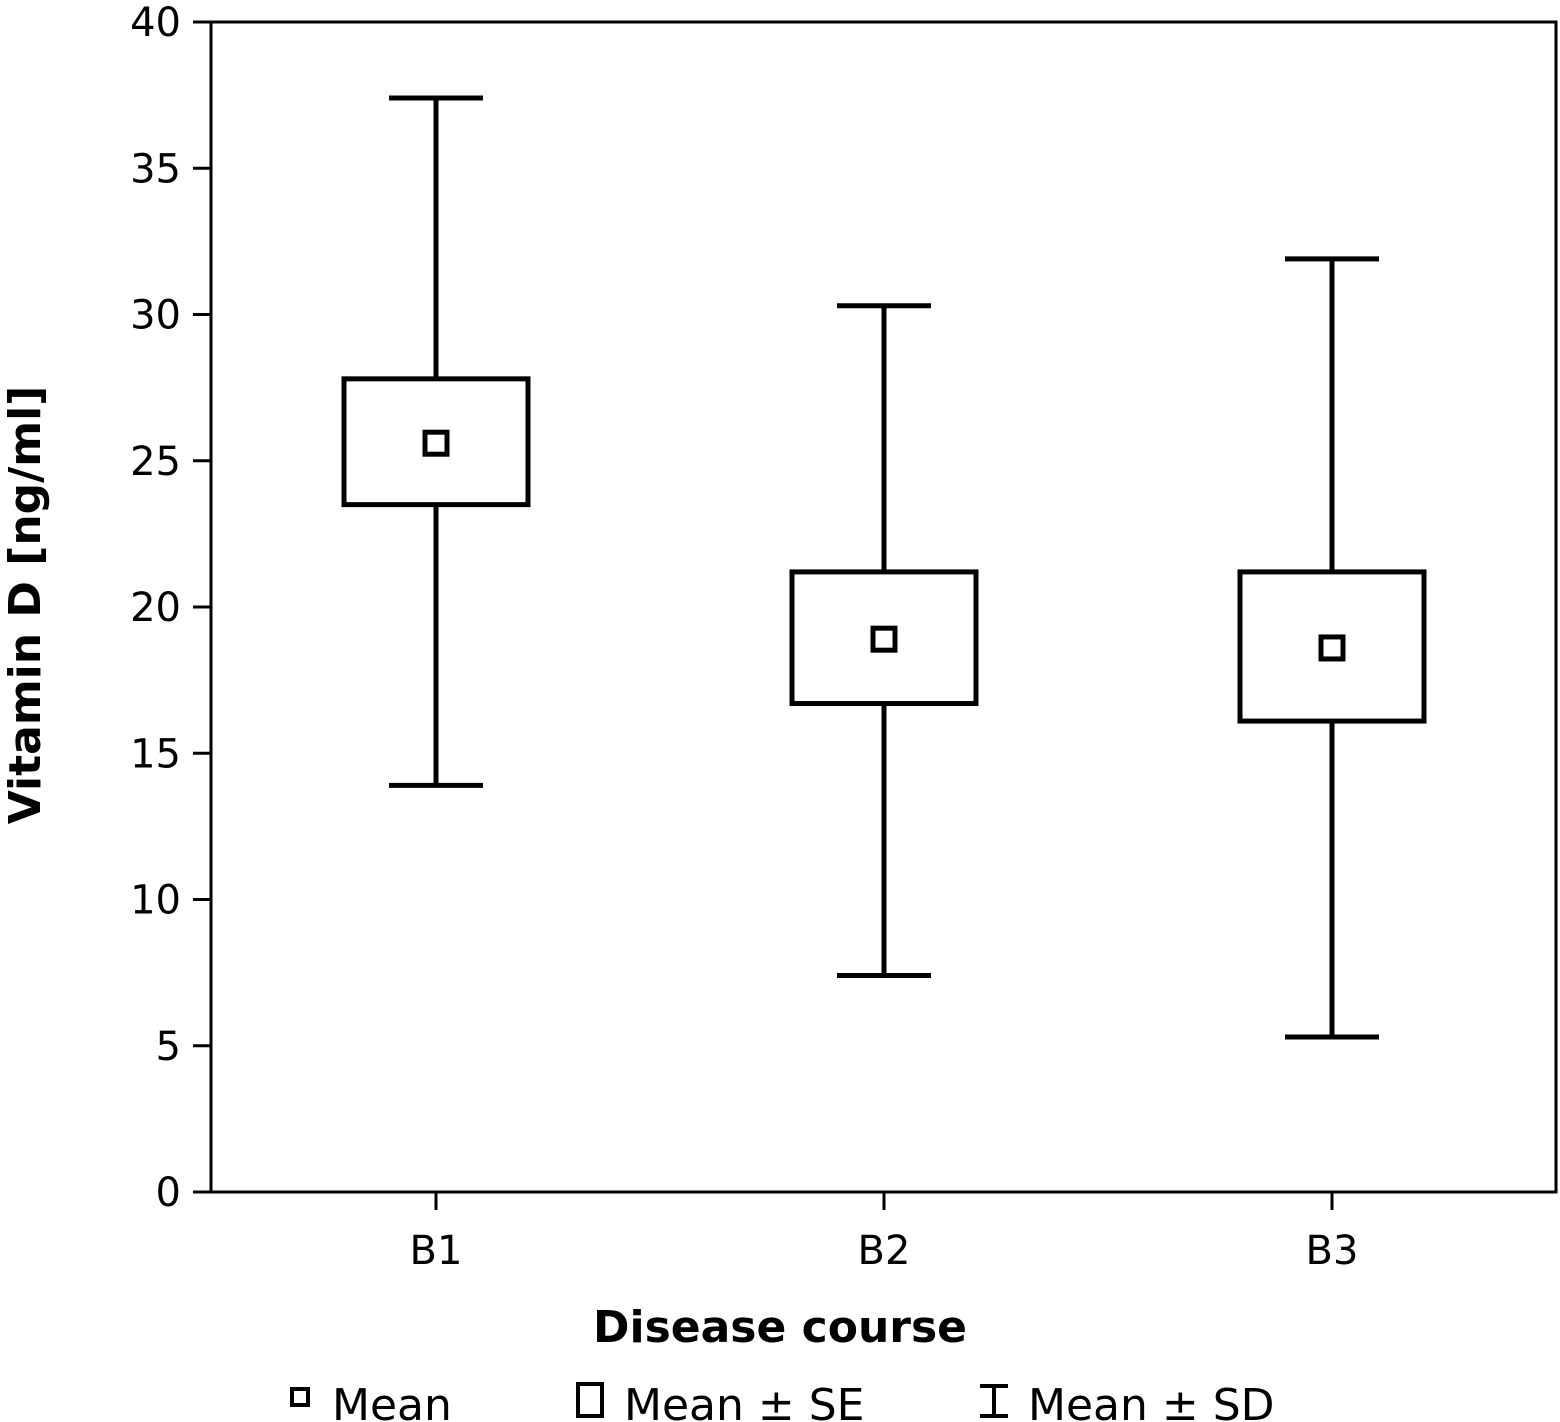  I want to click on y-tick-label: 30, so click(155, 316).